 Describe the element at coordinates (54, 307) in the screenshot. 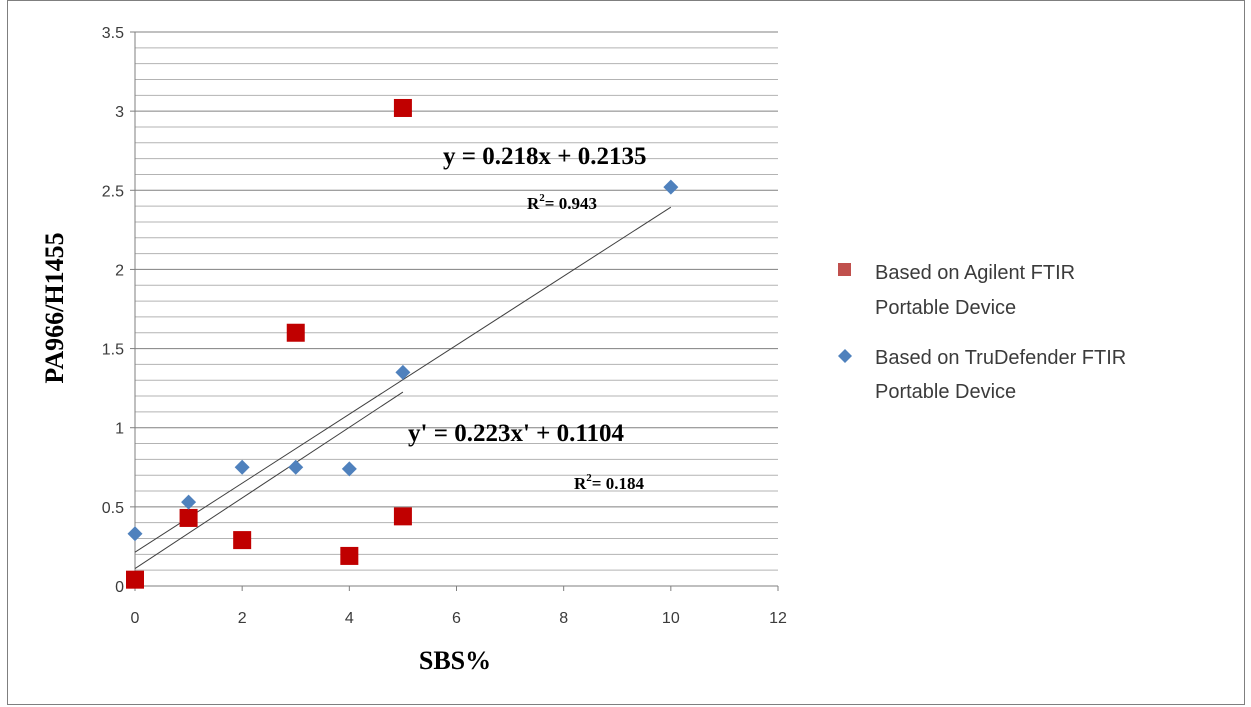

I see `y-axis-title: PA966/H1455` at that location.